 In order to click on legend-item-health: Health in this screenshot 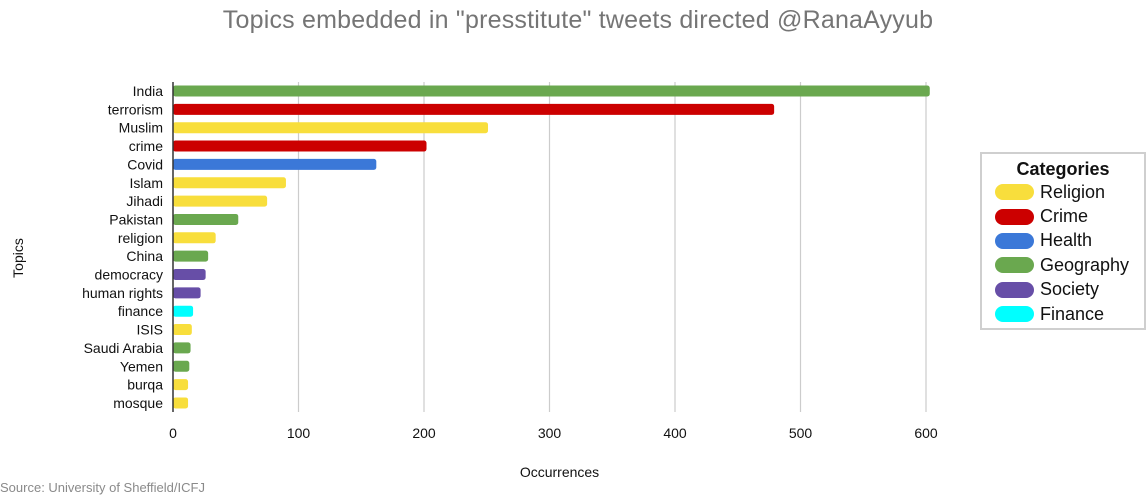, I will do `click(1063, 241)`.